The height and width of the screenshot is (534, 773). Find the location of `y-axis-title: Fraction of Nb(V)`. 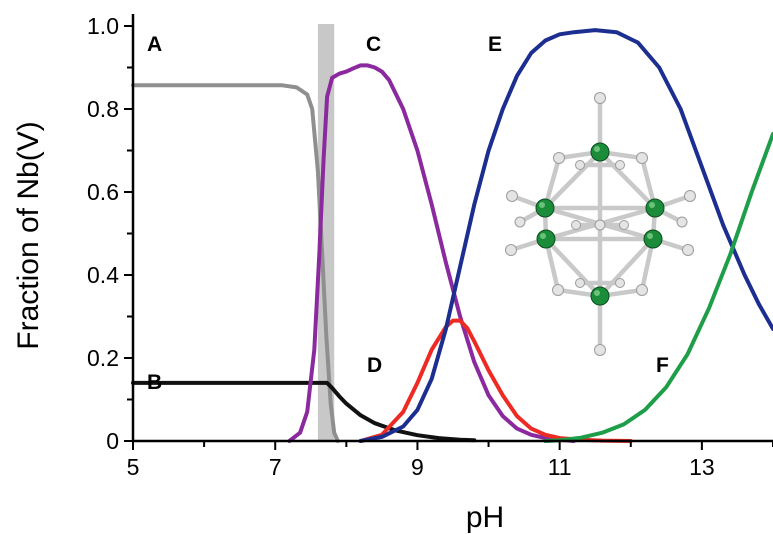

y-axis-title: Fraction of Nb(V) is located at coordinates (28, 235).